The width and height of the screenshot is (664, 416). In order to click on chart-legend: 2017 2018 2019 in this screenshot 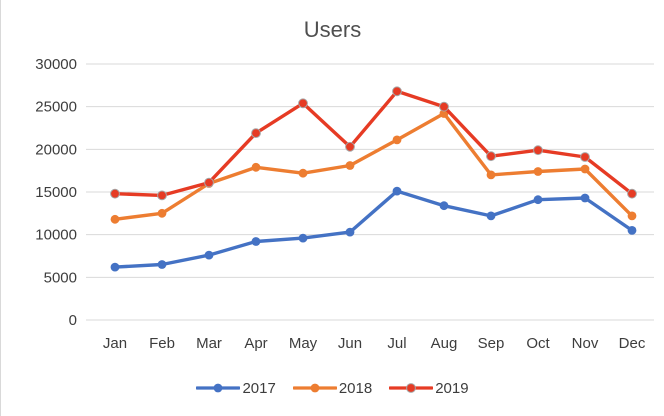, I will do `click(332, 388)`.